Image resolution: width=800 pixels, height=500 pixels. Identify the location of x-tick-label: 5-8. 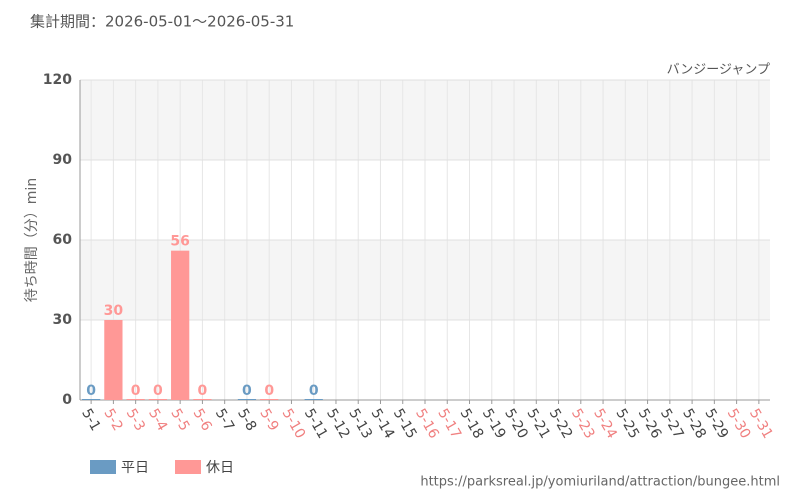
(246, 420).